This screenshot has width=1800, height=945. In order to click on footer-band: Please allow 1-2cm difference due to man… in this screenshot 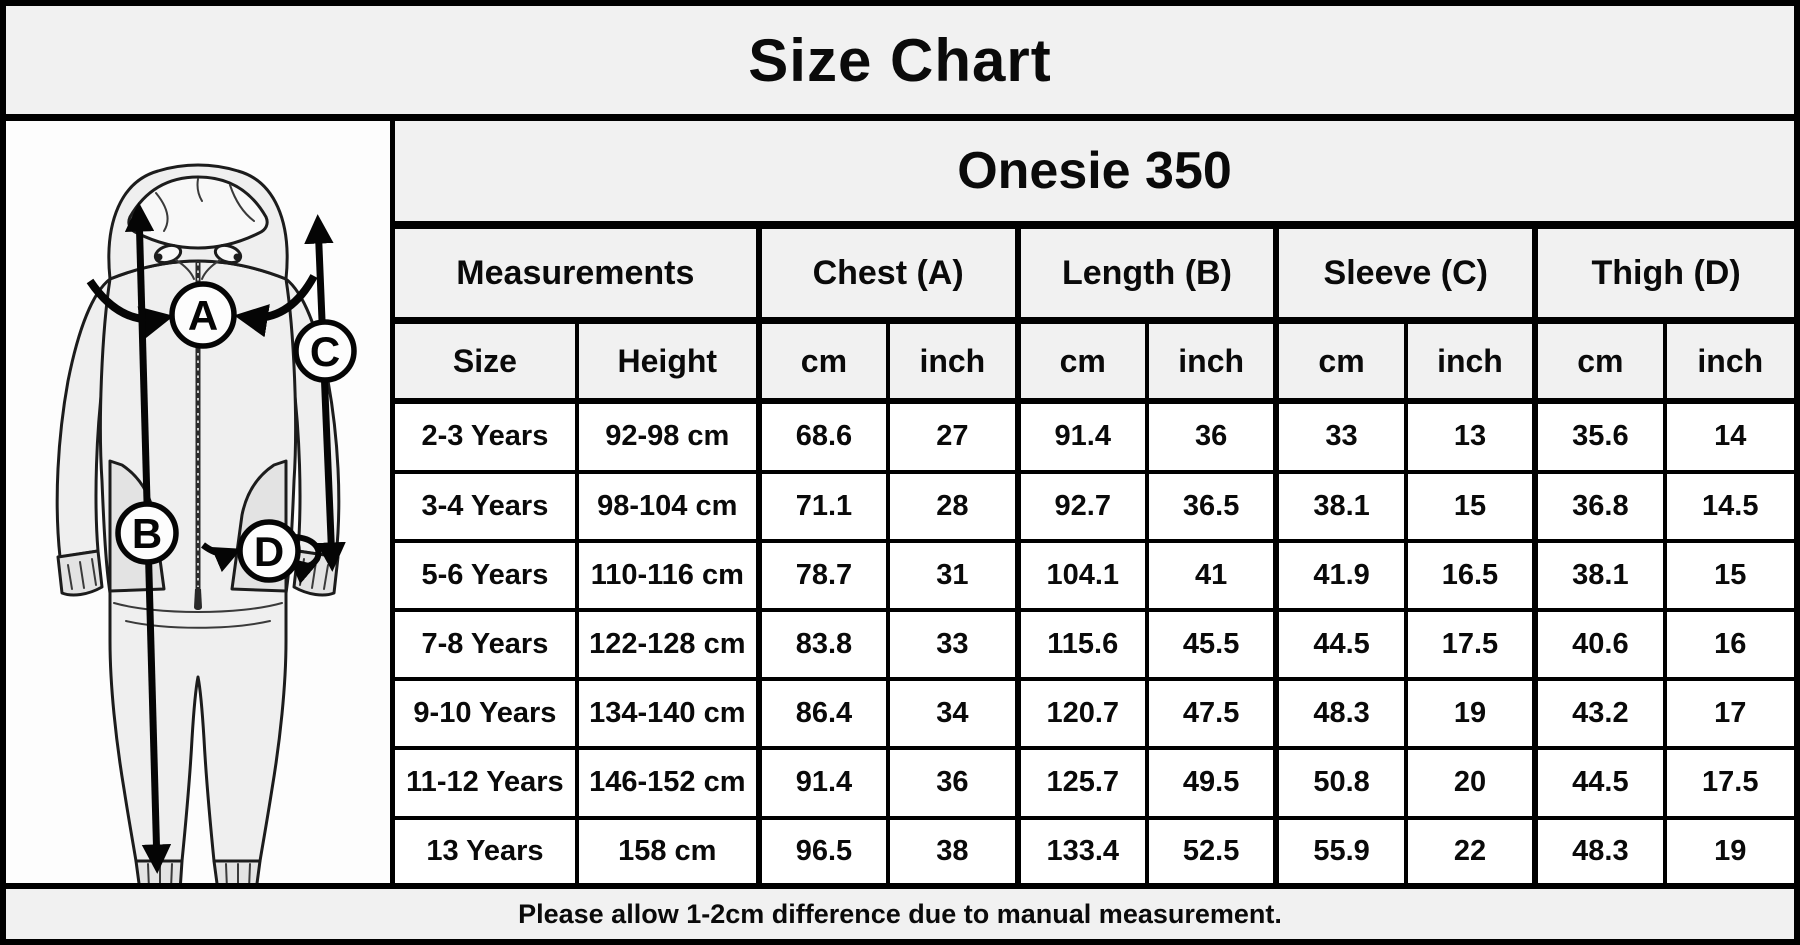, I will do `click(900, 911)`.